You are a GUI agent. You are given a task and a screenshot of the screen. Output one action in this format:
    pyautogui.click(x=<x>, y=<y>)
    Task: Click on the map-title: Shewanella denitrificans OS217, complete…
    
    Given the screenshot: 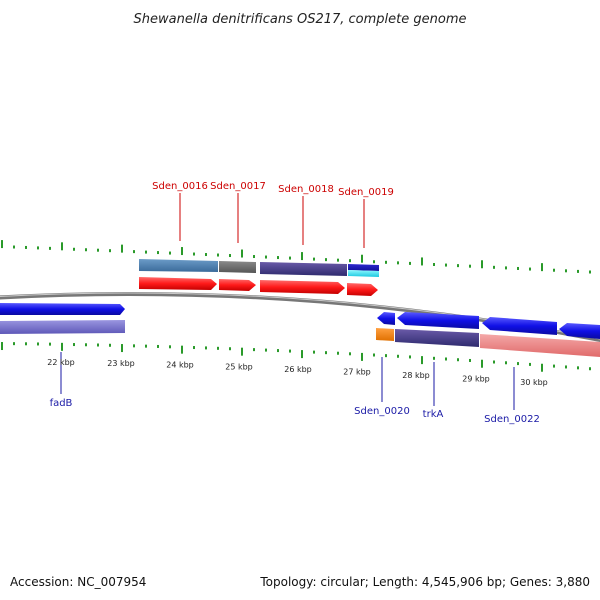 What is the action you would take?
    pyautogui.click(x=300, y=19)
    